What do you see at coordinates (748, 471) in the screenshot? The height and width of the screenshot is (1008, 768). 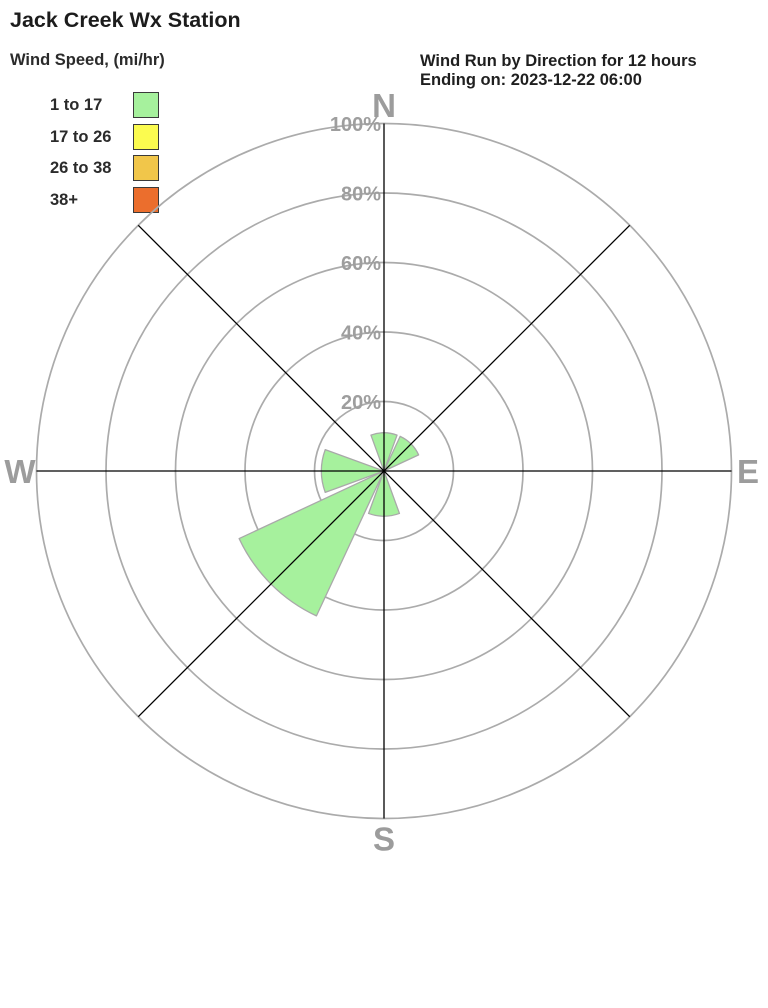 I see `compass-label-e: E` at bounding box center [748, 471].